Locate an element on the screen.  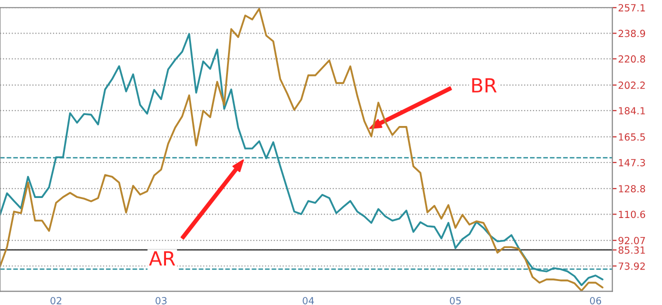
y-tick-label: 220.8 is located at coordinates (632, 59).